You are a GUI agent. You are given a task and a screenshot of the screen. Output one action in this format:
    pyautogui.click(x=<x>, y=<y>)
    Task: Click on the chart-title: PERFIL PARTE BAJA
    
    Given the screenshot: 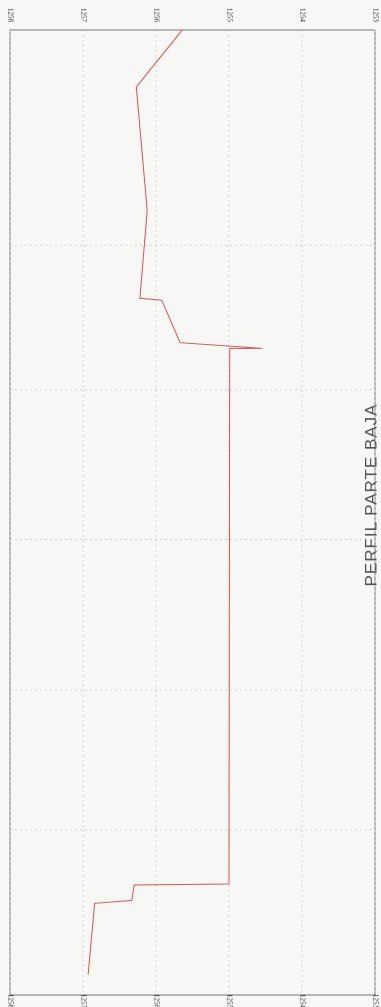 What is the action you would take?
    pyautogui.click(x=370, y=495)
    